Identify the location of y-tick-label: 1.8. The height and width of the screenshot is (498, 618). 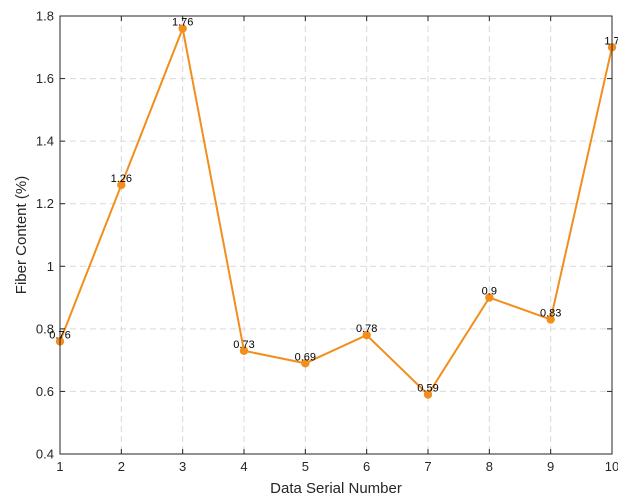
(45, 16).